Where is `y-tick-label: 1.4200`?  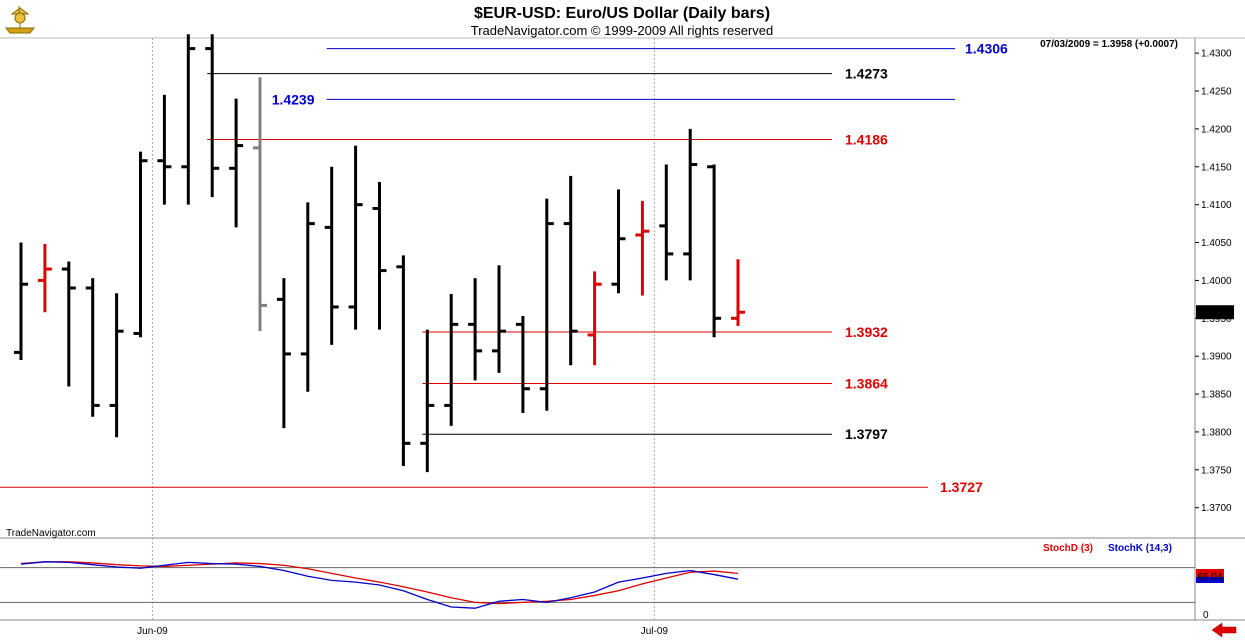 y-tick-label: 1.4200 is located at coordinates (1216, 129).